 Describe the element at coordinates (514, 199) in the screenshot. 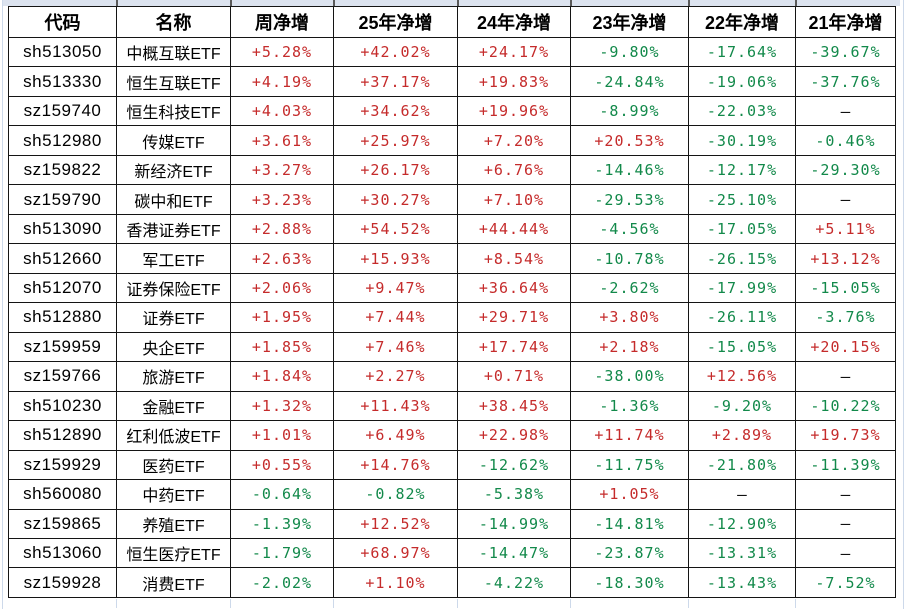

I see `value-cell: +7.10%` at that location.